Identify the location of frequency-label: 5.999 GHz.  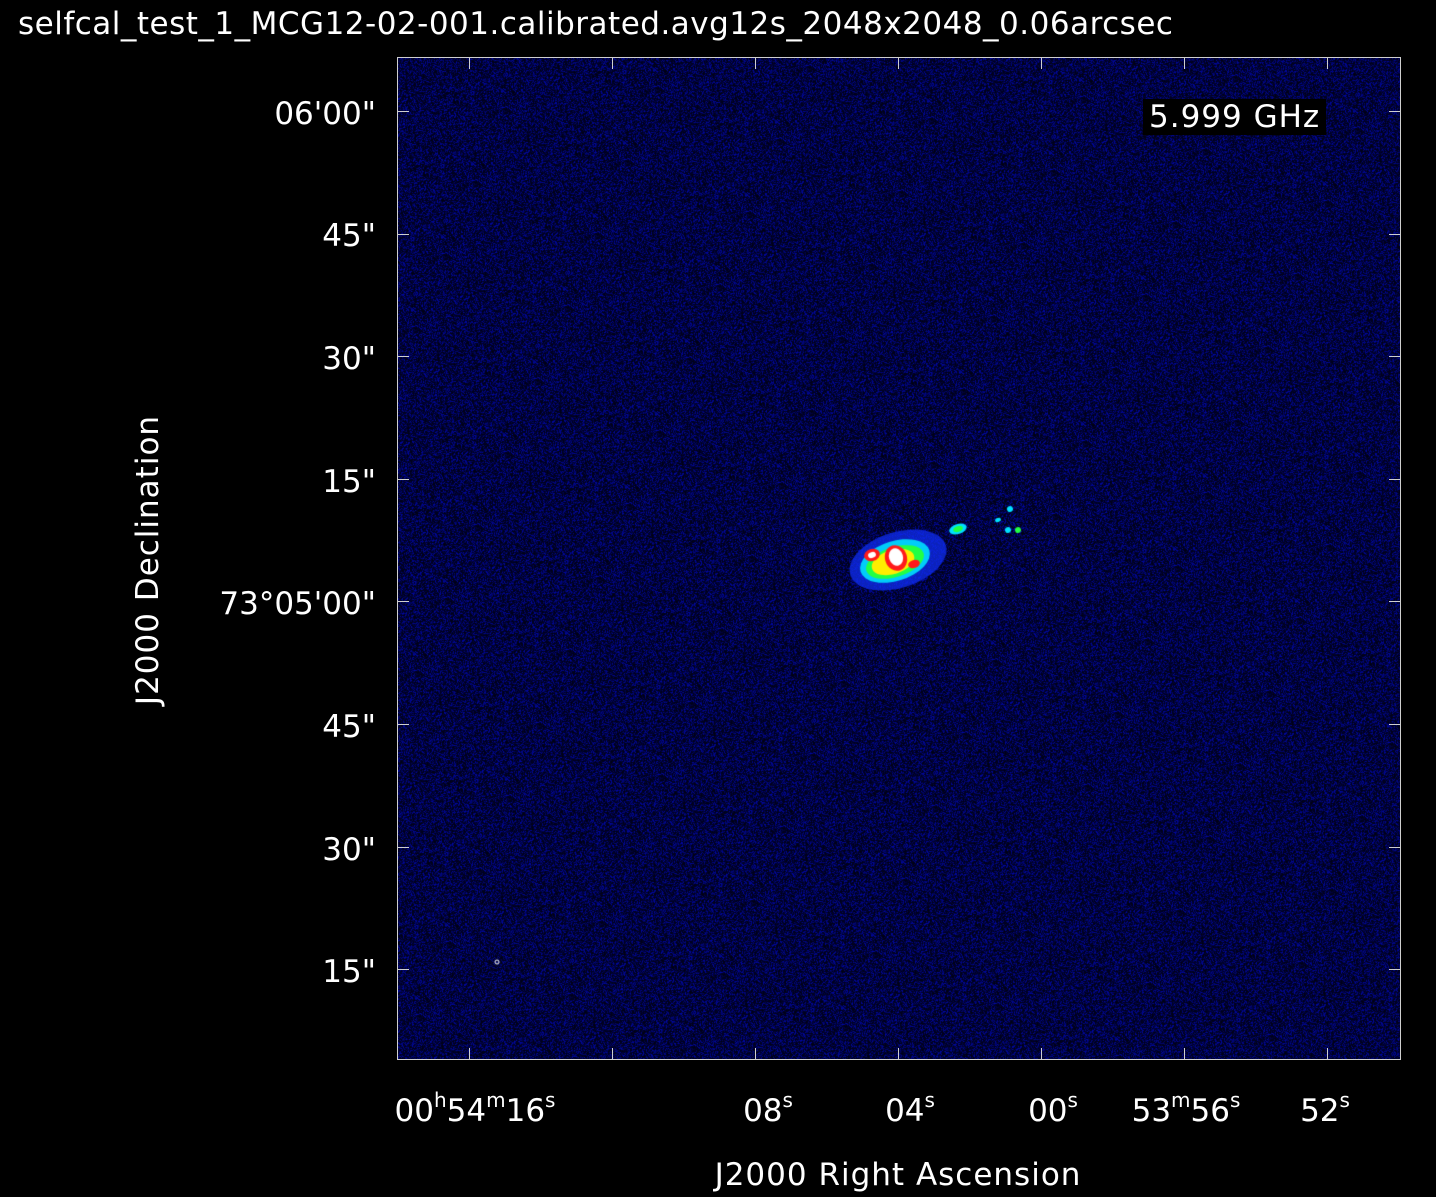
(1235, 117).